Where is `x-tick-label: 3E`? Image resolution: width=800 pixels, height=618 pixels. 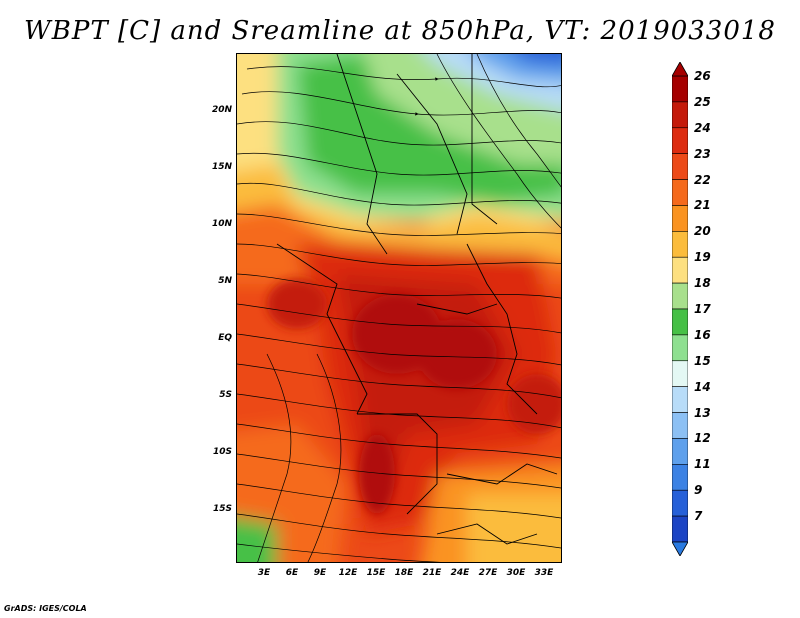 x-tick-label: 3E is located at coordinates (264, 573).